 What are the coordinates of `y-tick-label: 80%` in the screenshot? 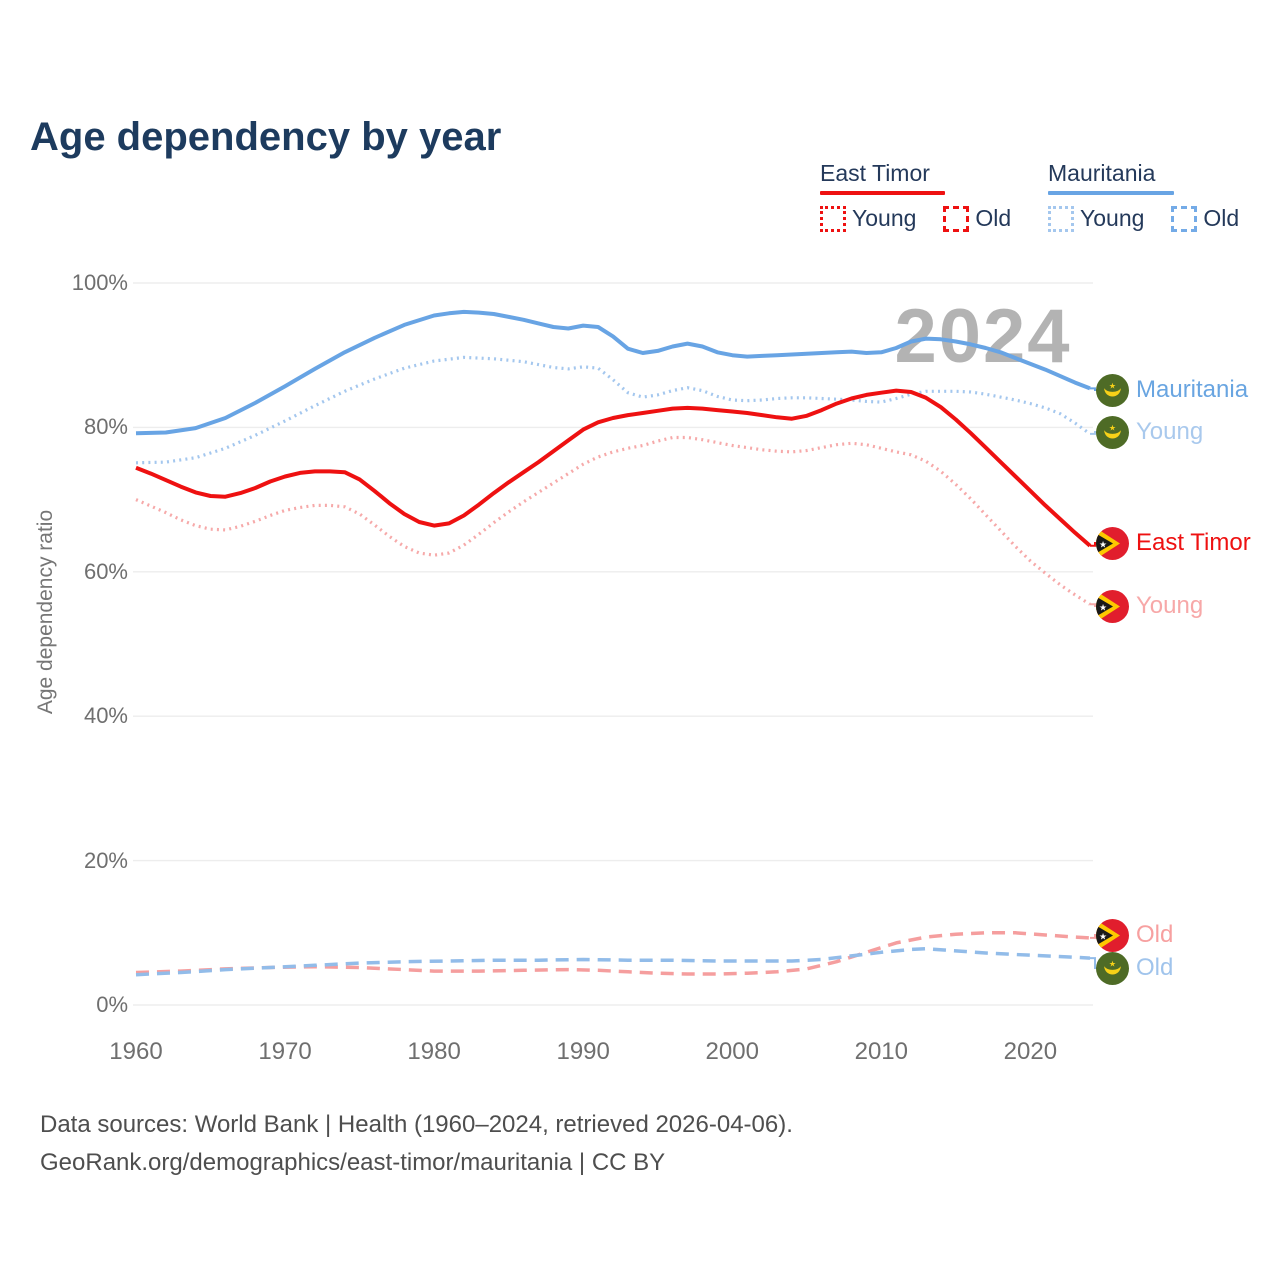 It's located at (105, 427).